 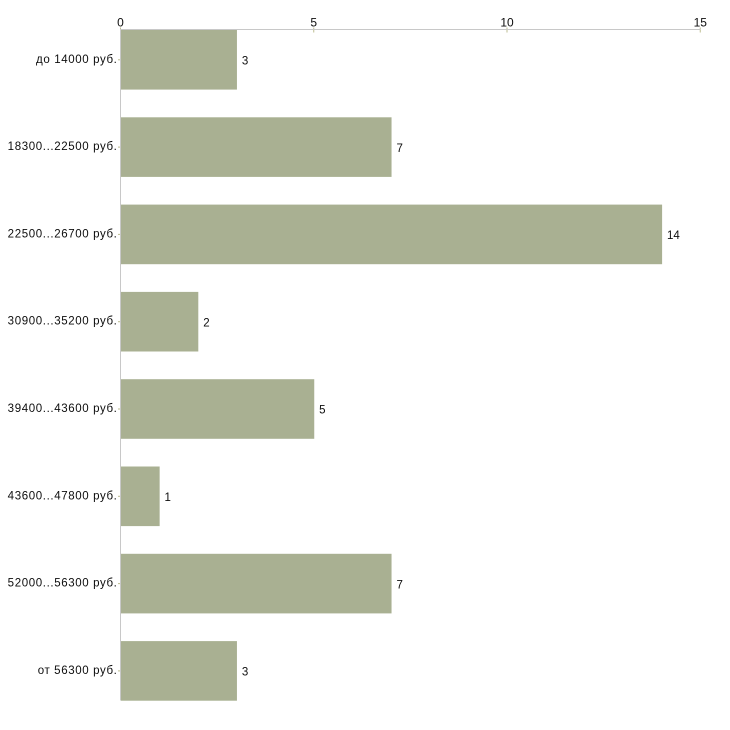 What do you see at coordinates (63, 322) in the screenshot?
I see `svg-text: 30900...35200 руб.` at bounding box center [63, 322].